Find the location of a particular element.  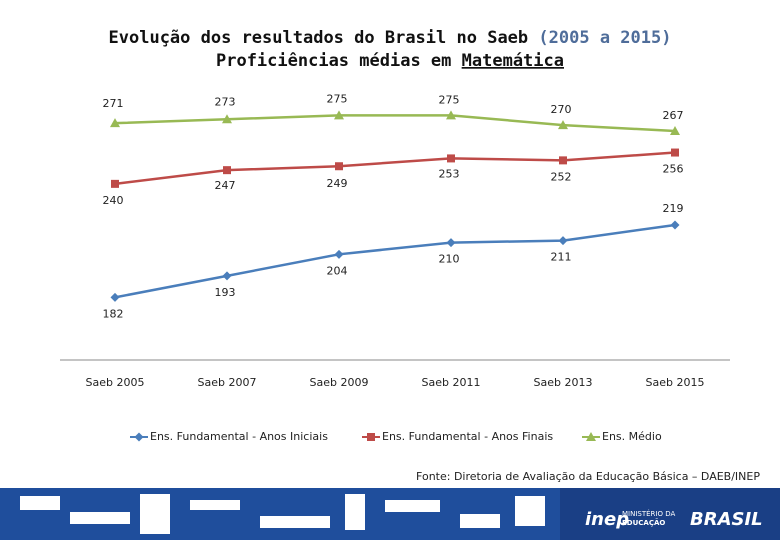

x-tick-label: Saeb 2009 is located at coordinates (339, 382).